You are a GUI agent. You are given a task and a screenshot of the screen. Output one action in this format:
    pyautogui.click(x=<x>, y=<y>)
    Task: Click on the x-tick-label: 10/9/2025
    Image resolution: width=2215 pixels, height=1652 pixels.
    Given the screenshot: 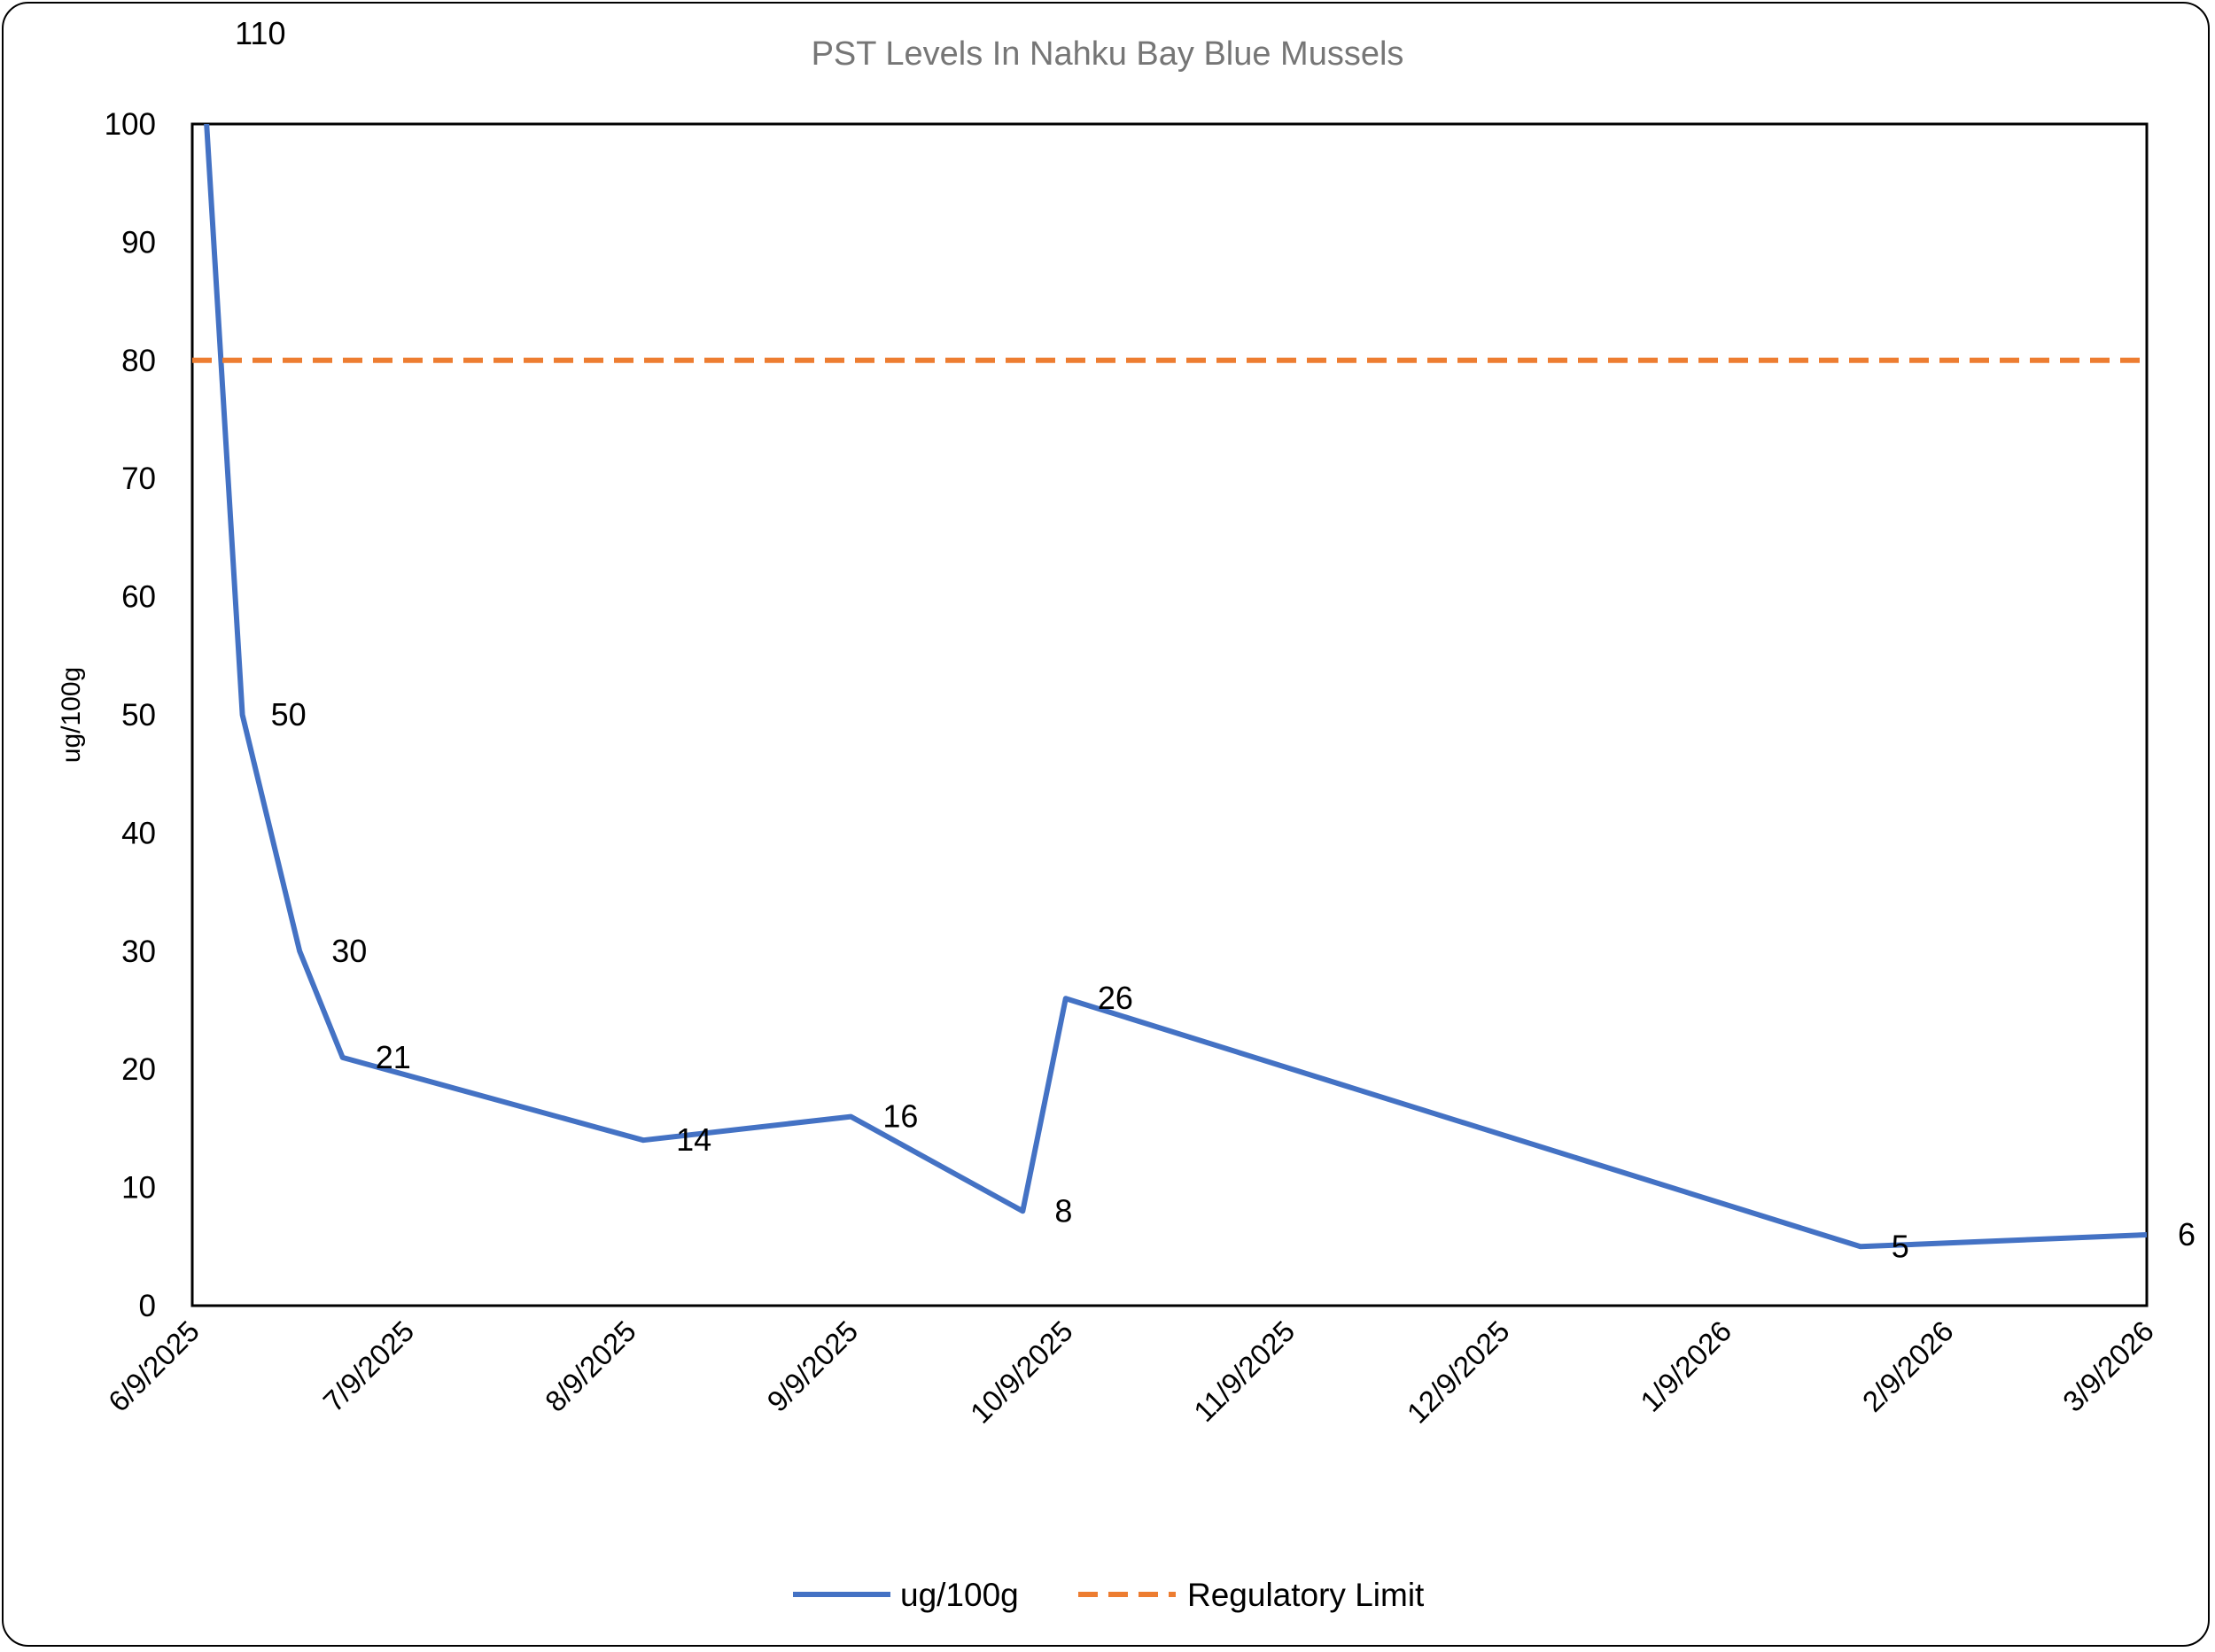 What is the action you would take?
    pyautogui.click(x=1022, y=1372)
    